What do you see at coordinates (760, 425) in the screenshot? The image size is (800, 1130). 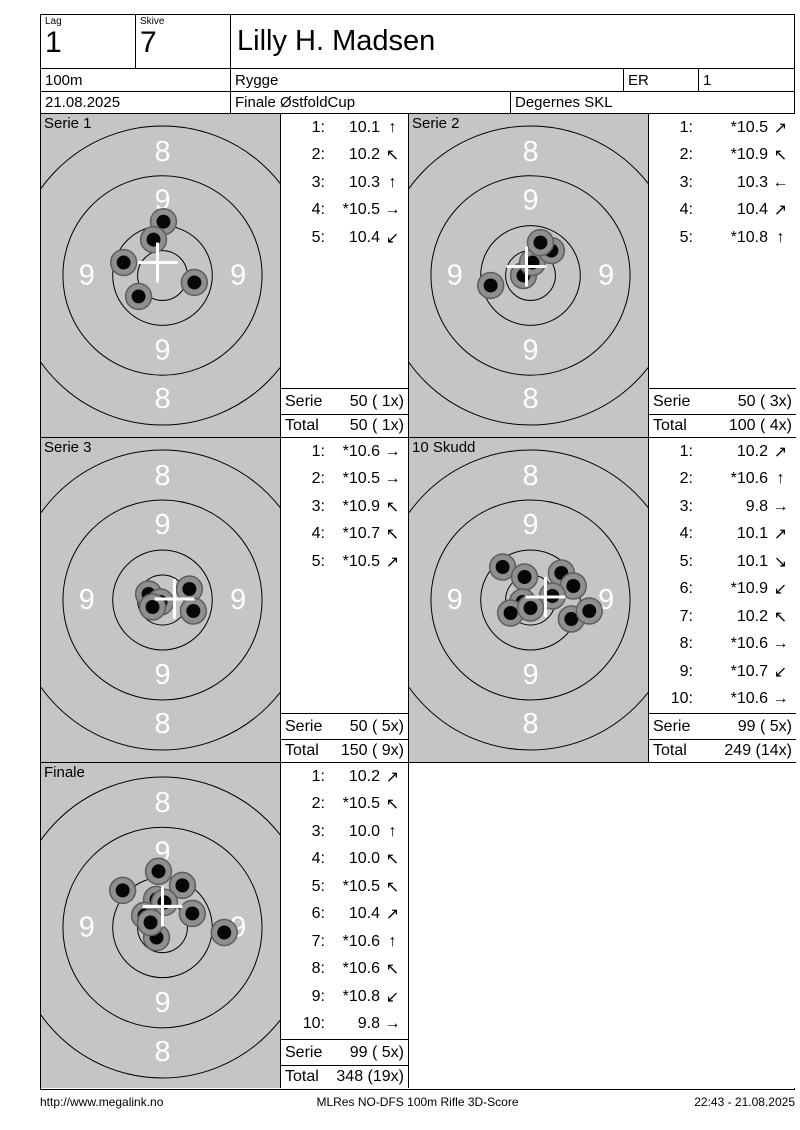 I see `total-sum-value: 100 ( 4x)` at bounding box center [760, 425].